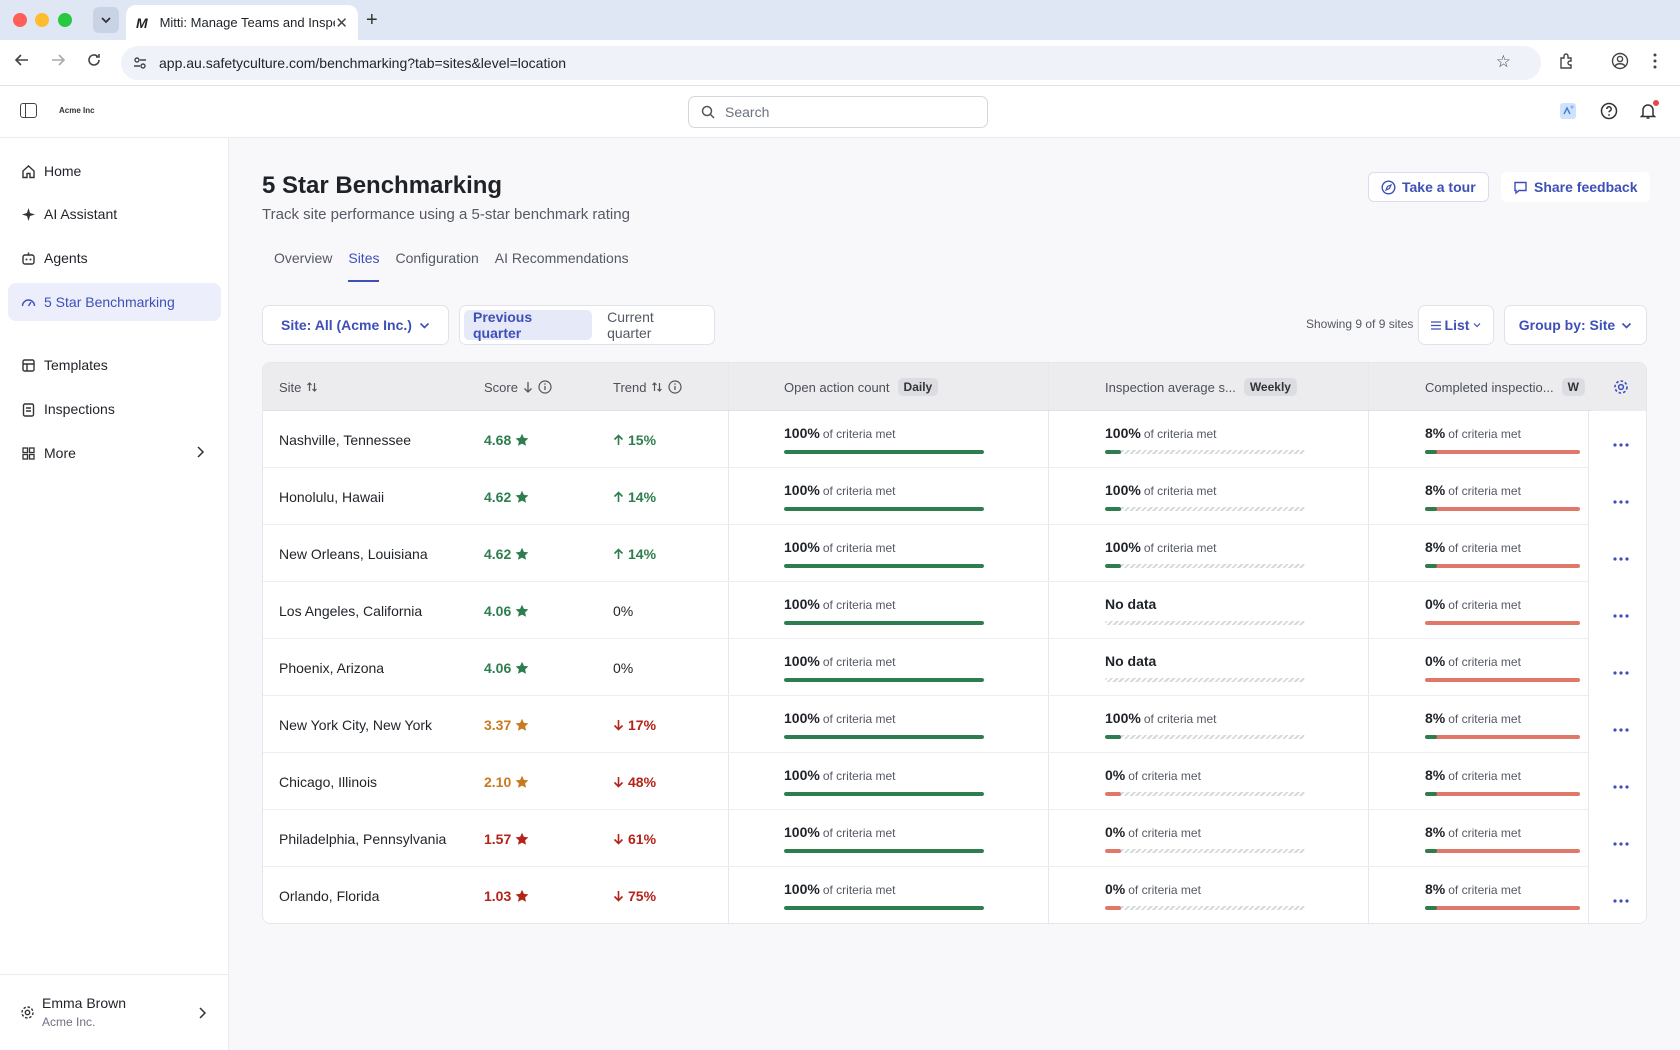  What do you see at coordinates (142, 22) in the screenshot?
I see `favicon-icon: M` at bounding box center [142, 22].